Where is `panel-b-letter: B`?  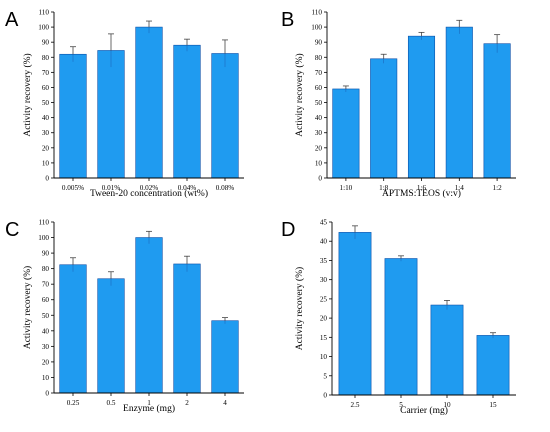 panel-b-letter: B is located at coordinates (287, 20).